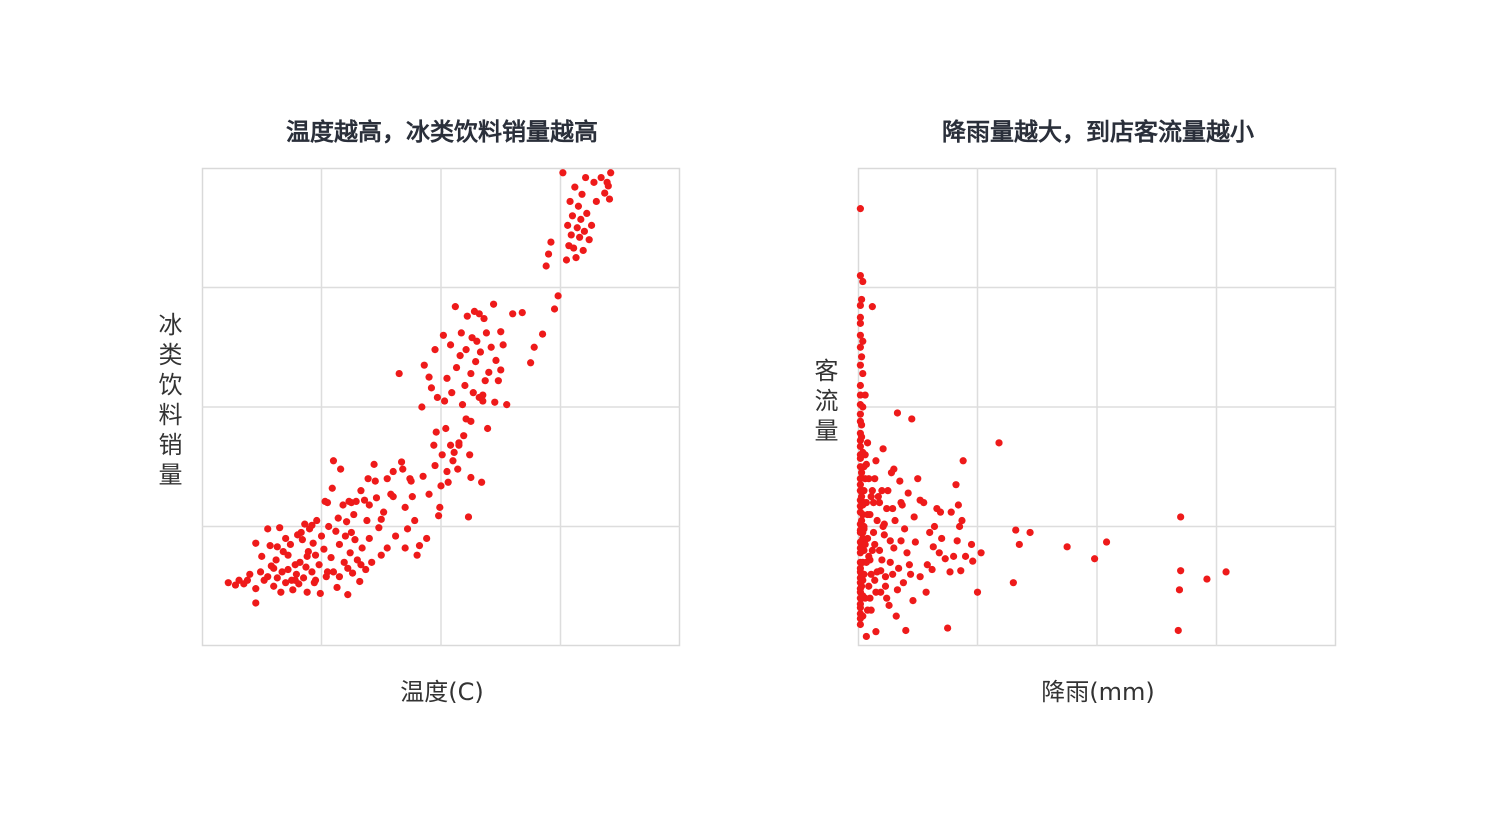  Describe the element at coordinates (824, 403) in the screenshot. I see `y-axis-label-rainfall: 客流量` at that location.